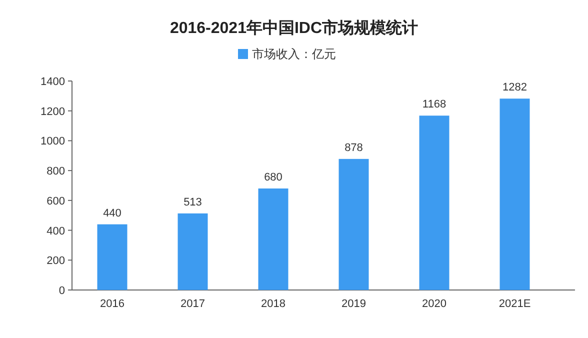  I want to click on y-tick-label: 1000, so click(52, 142).